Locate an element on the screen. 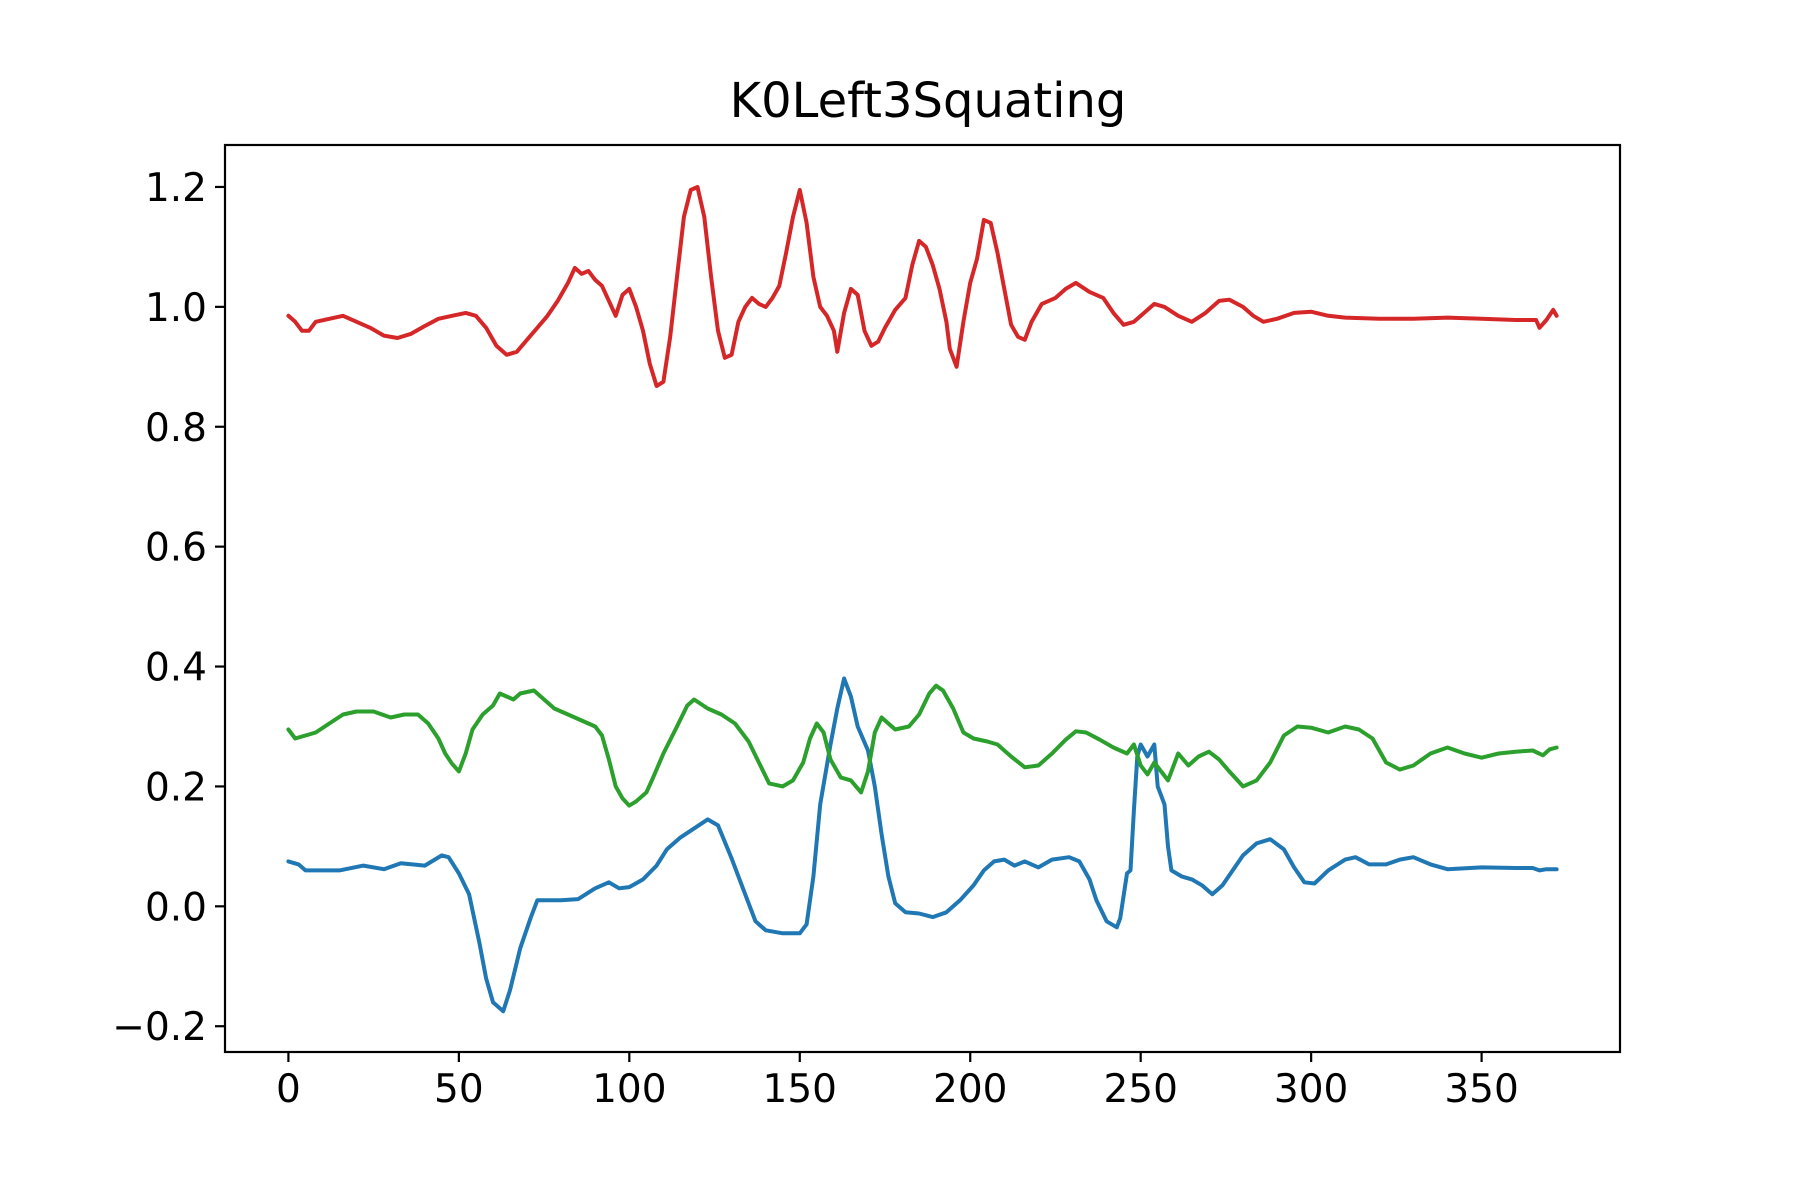 This screenshot has width=1800, height=1200. x-tick-label: 250 is located at coordinates (1140, 1089).